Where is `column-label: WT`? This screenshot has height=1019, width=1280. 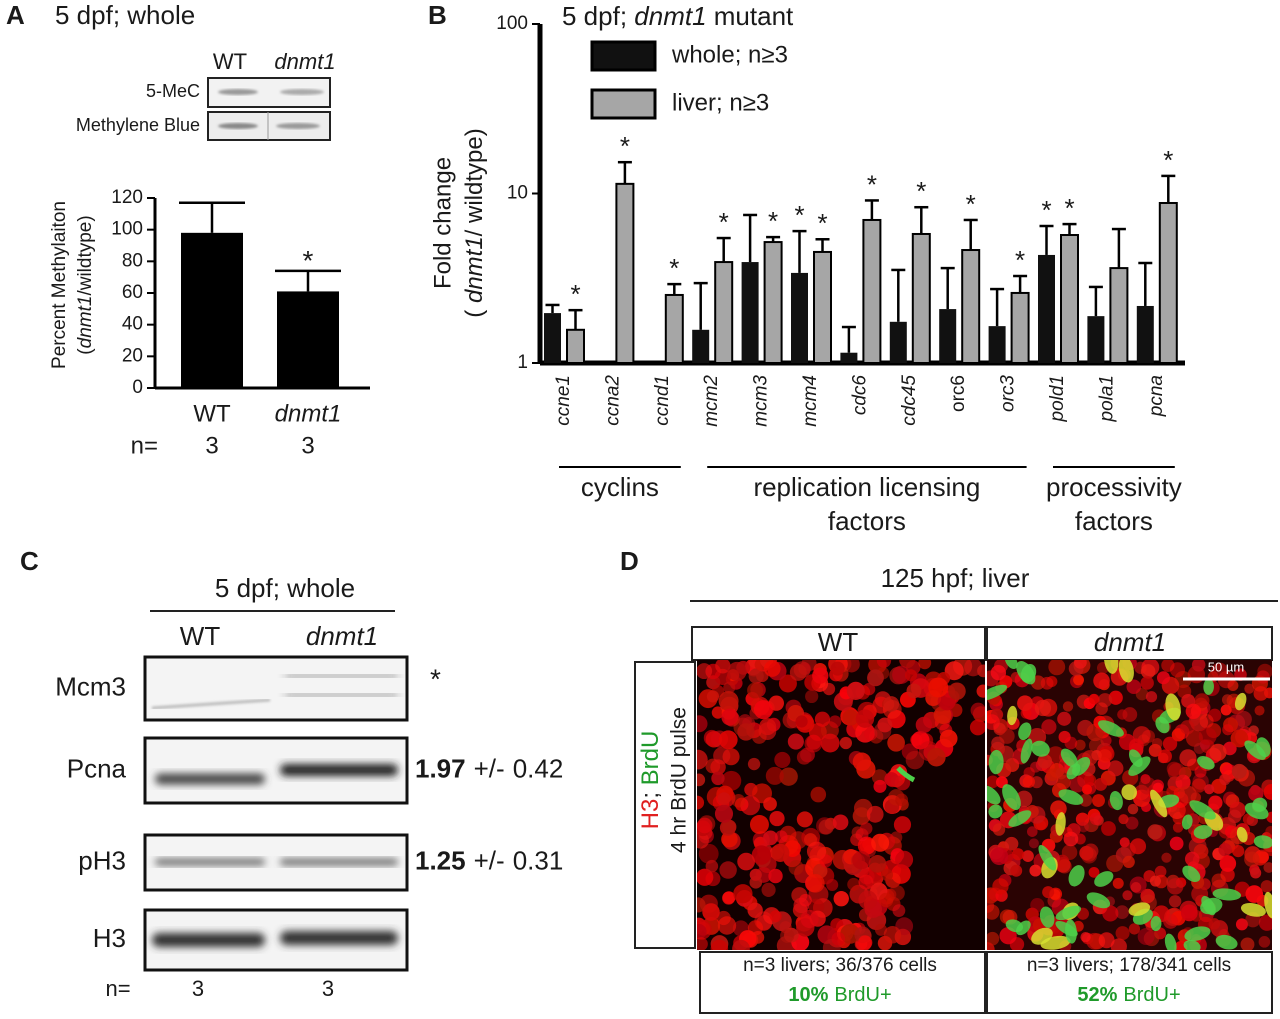 column-label: WT is located at coordinates (838, 642).